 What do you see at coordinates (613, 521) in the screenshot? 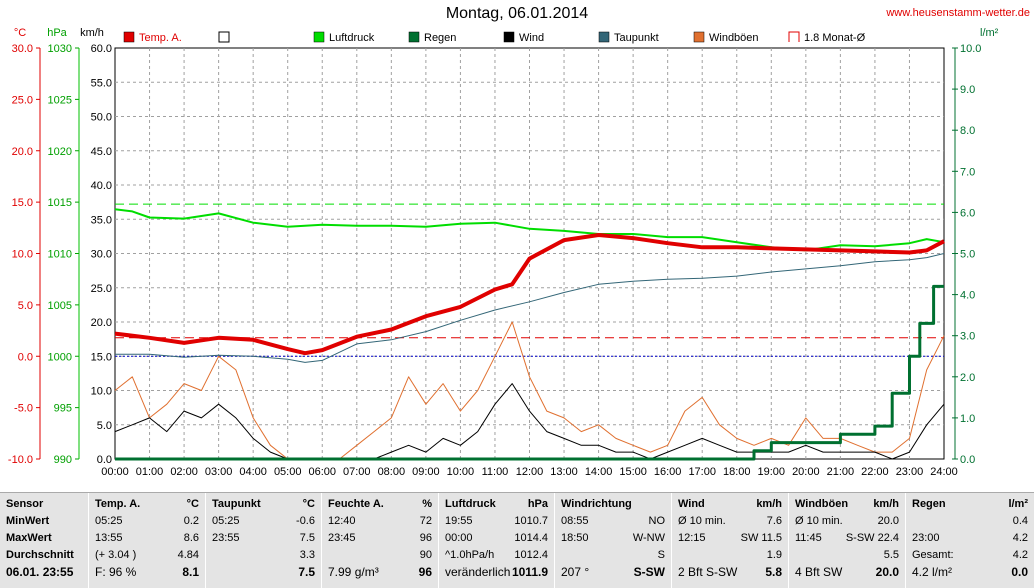
I see `stats-row: 08:55 NO` at bounding box center [613, 521].